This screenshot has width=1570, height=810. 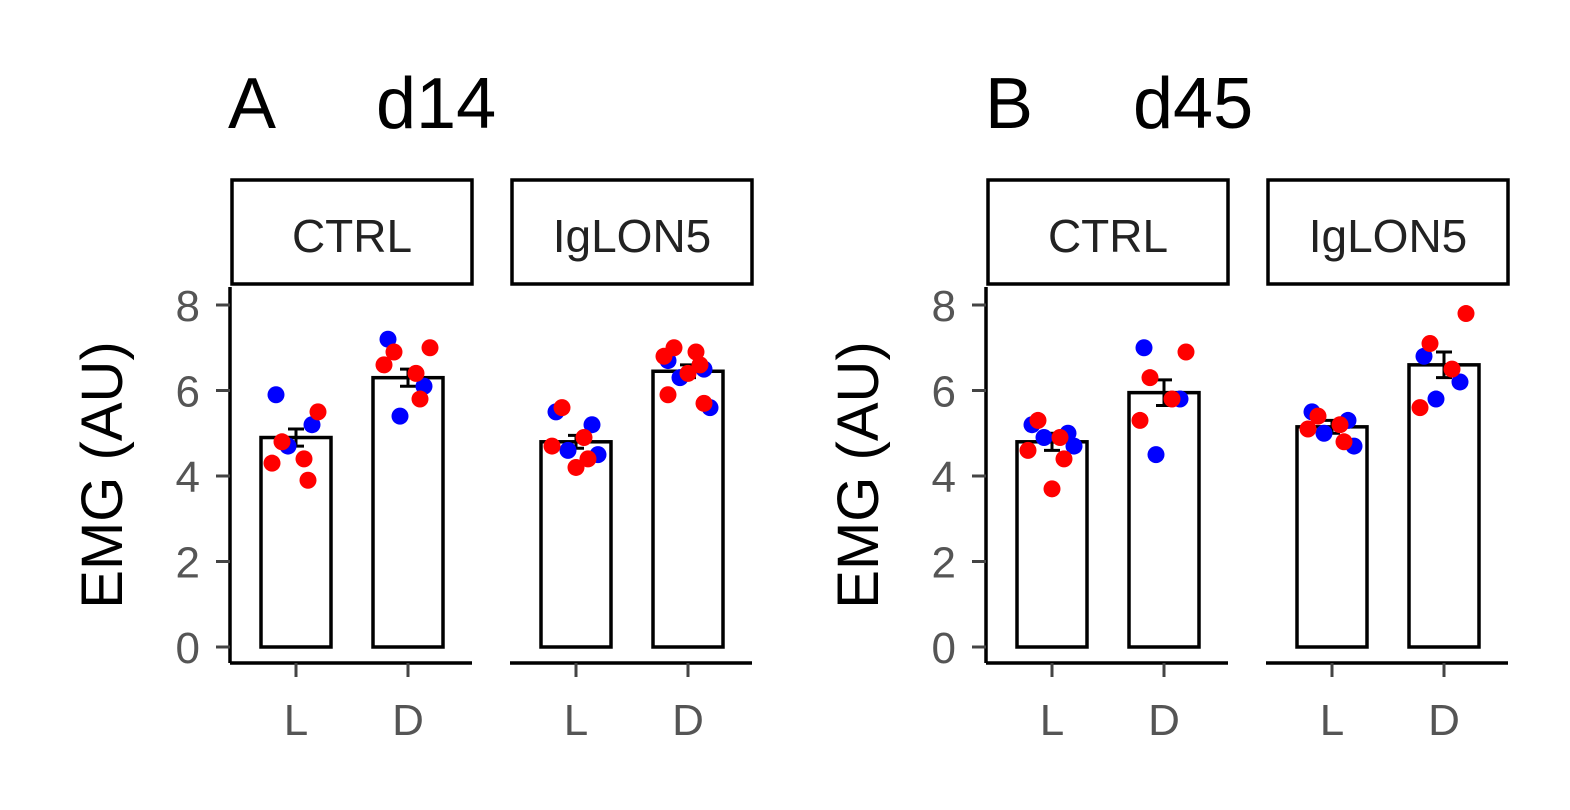 I want to click on panel-a-letter: A, so click(x=252, y=104).